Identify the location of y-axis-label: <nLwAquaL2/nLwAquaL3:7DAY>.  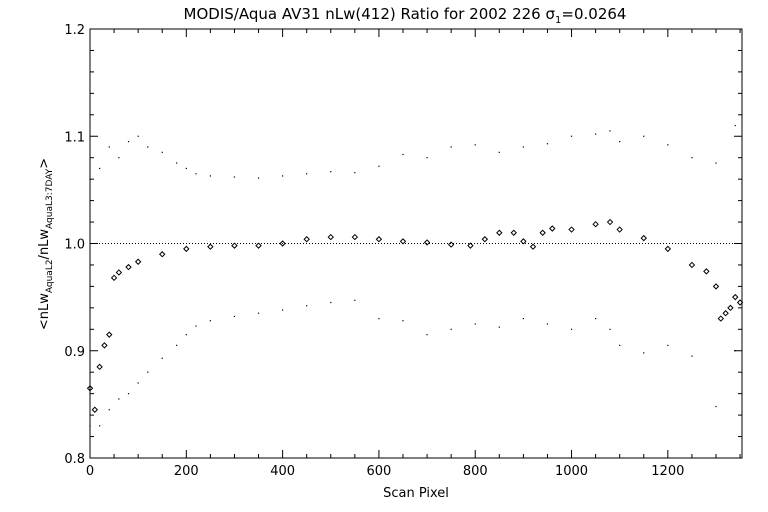
(46, 244).